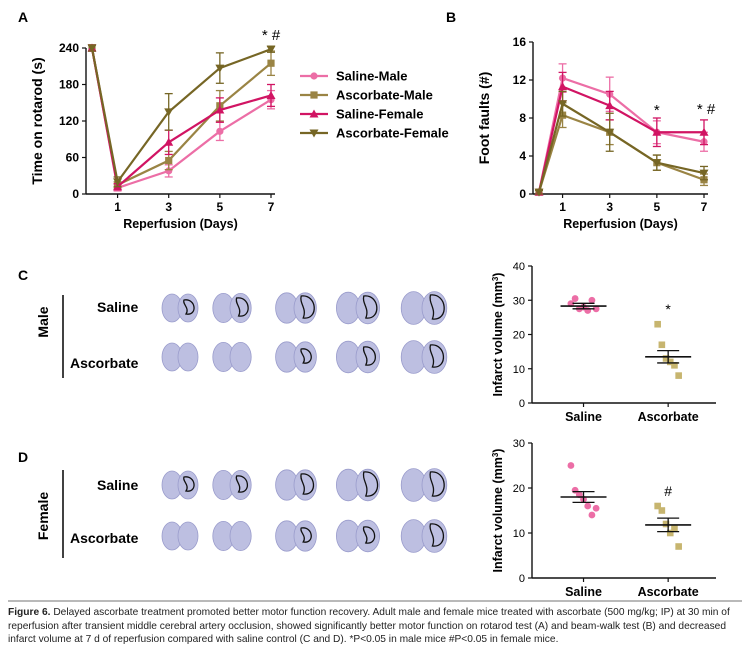  What do you see at coordinates (180, 224) in the screenshot?
I see `x-axis-label: Reperfusion (Days)` at bounding box center [180, 224].